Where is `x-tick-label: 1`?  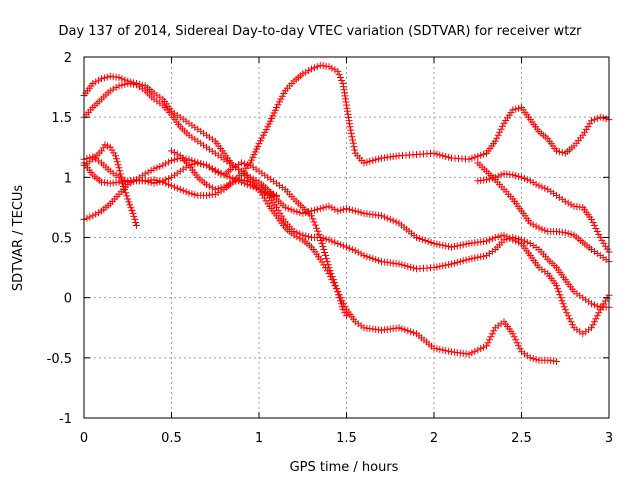
x-tick-label: 1 is located at coordinates (259, 438).